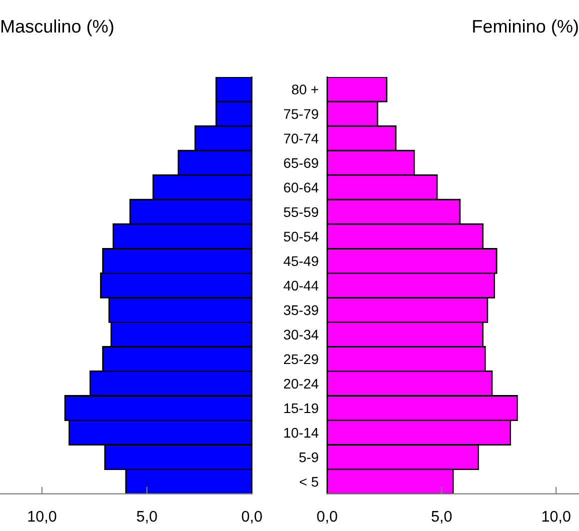 Image resolution: width=579 pixels, height=531 pixels. I want to click on y-tick-label: 25-29, so click(301, 359).